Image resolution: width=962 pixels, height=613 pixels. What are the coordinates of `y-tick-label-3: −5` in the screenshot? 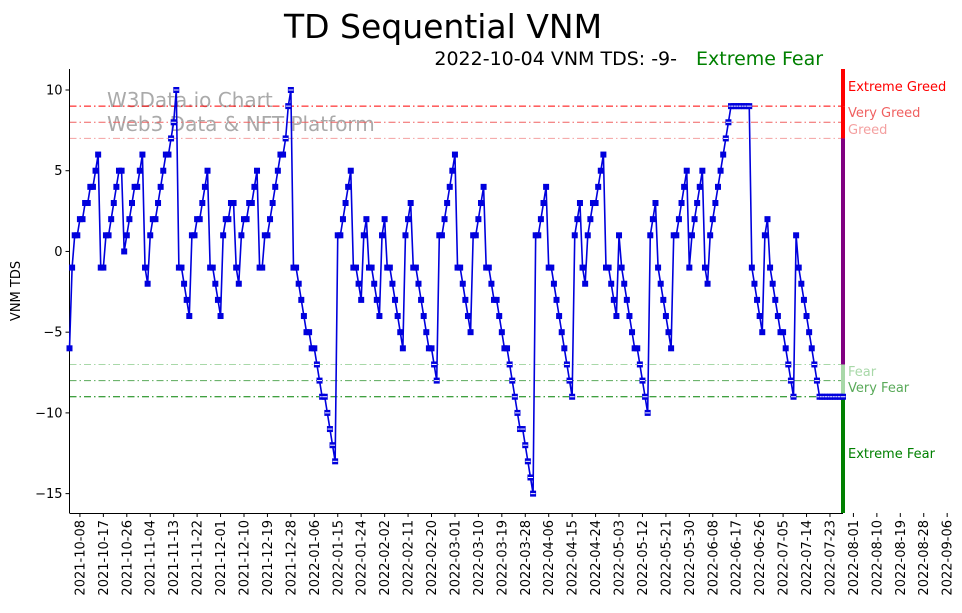 It's located at (52, 333).